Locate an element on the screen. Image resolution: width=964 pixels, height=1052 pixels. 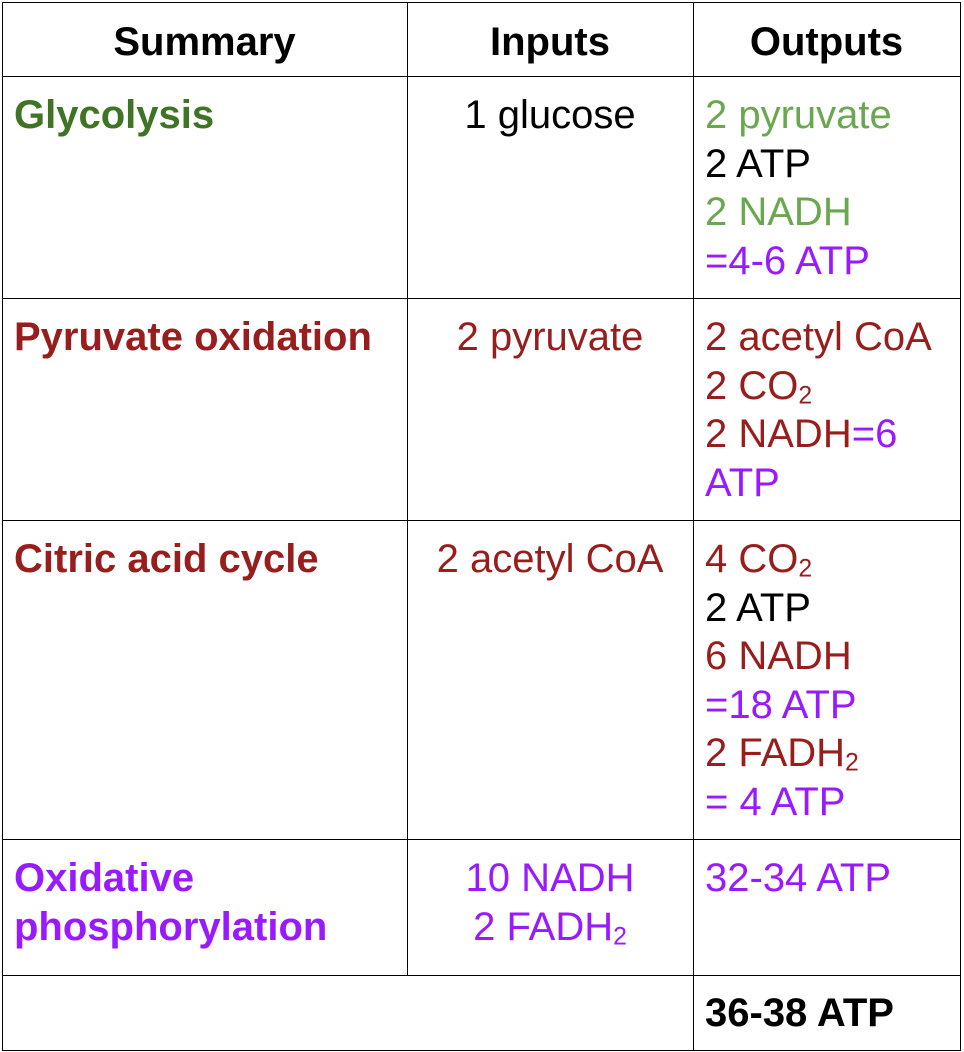
output-line: 2 NADH is located at coordinates (778, 212).